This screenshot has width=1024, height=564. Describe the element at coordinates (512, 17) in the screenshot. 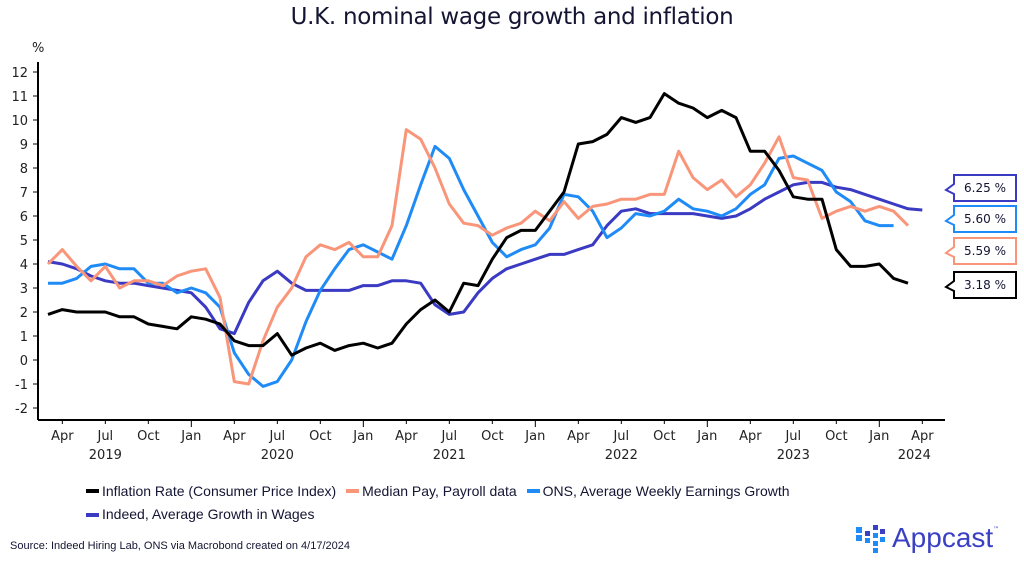

I see `chart-title: U.K. nominal wage growth and inflation` at that location.